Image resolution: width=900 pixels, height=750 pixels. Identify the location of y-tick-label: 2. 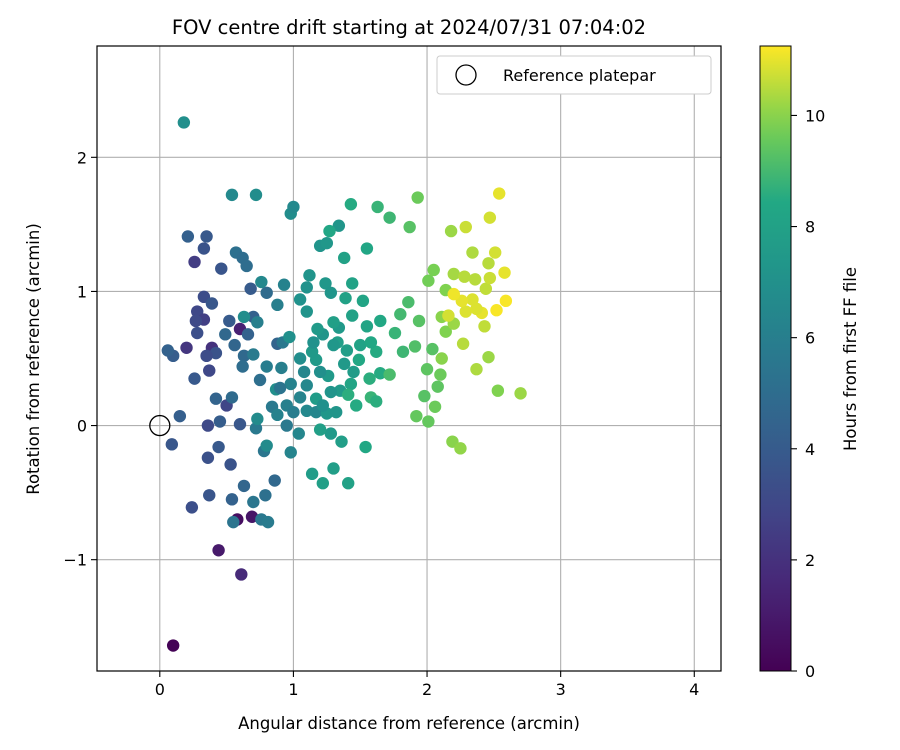
(82, 157).